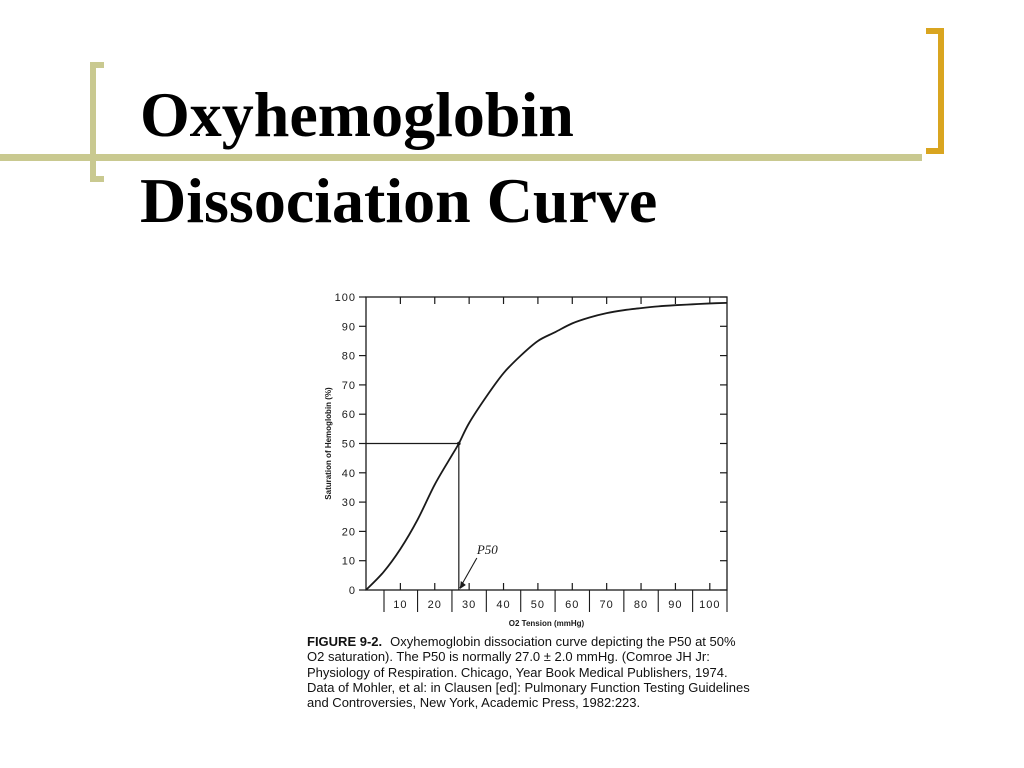  I want to click on y-tick-label: 10, so click(349, 562).